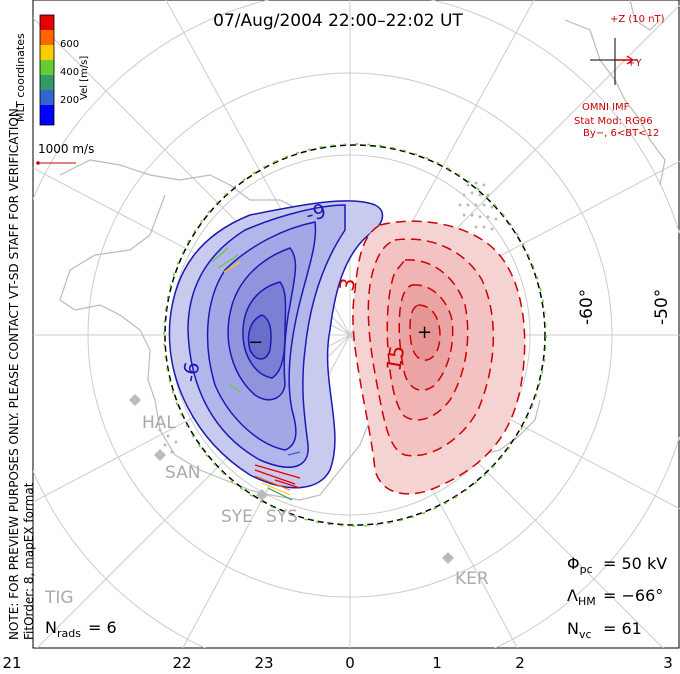  What do you see at coordinates (662, 307) in the screenshot?
I see `lat-label-50: -50°` at bounding box center [662, 307].